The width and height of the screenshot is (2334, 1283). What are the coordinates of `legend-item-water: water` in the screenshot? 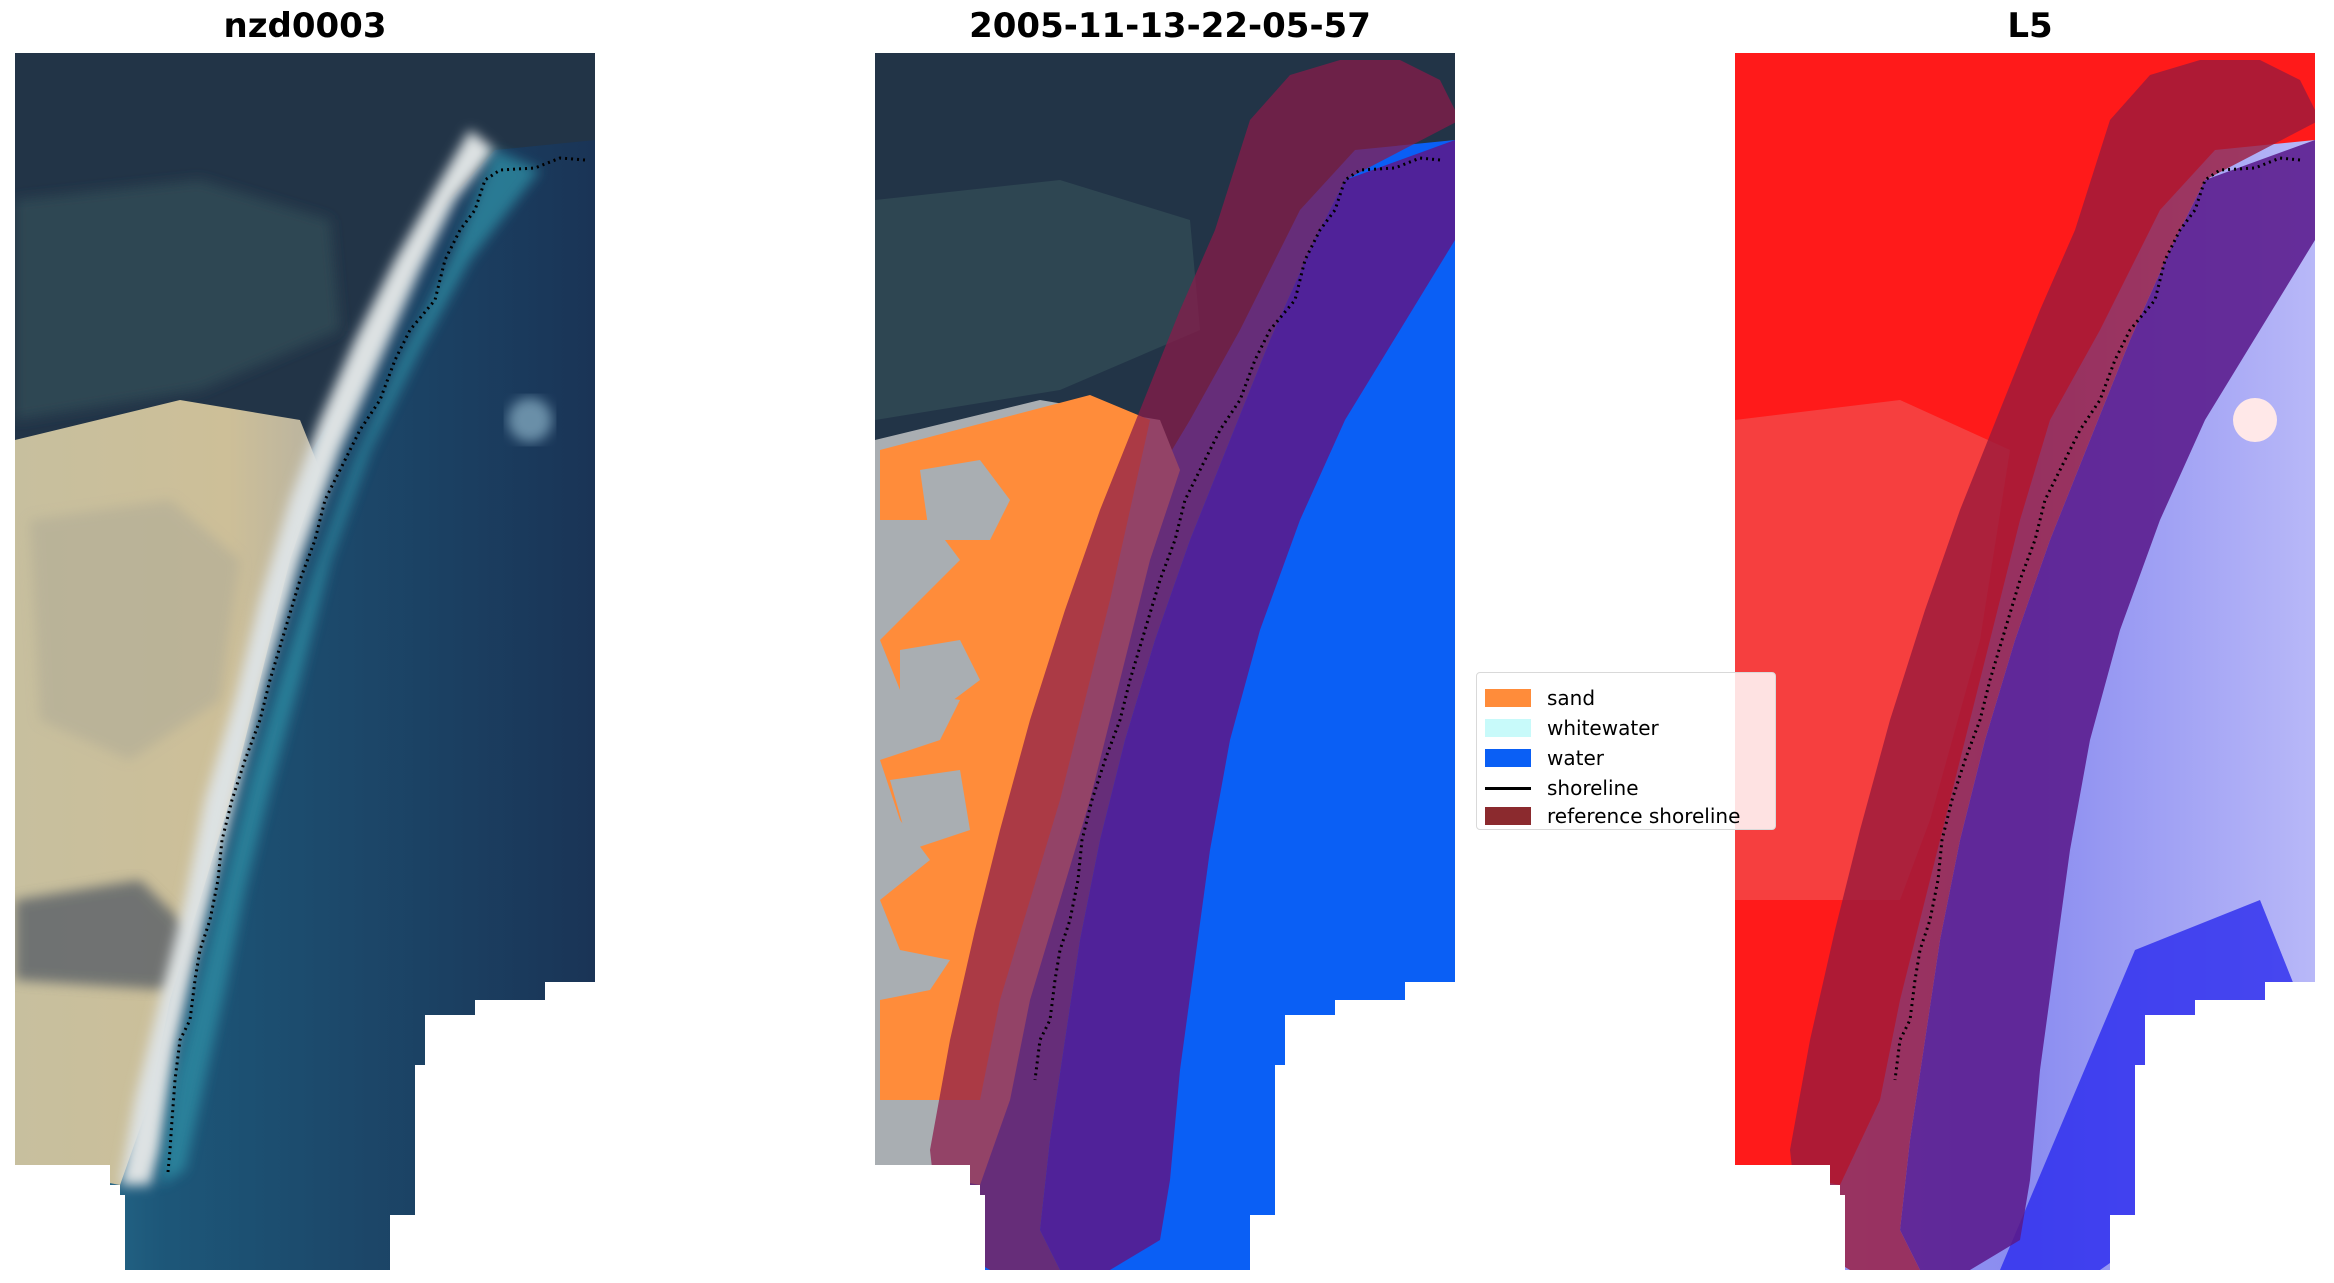 It's located at (1544, 758).